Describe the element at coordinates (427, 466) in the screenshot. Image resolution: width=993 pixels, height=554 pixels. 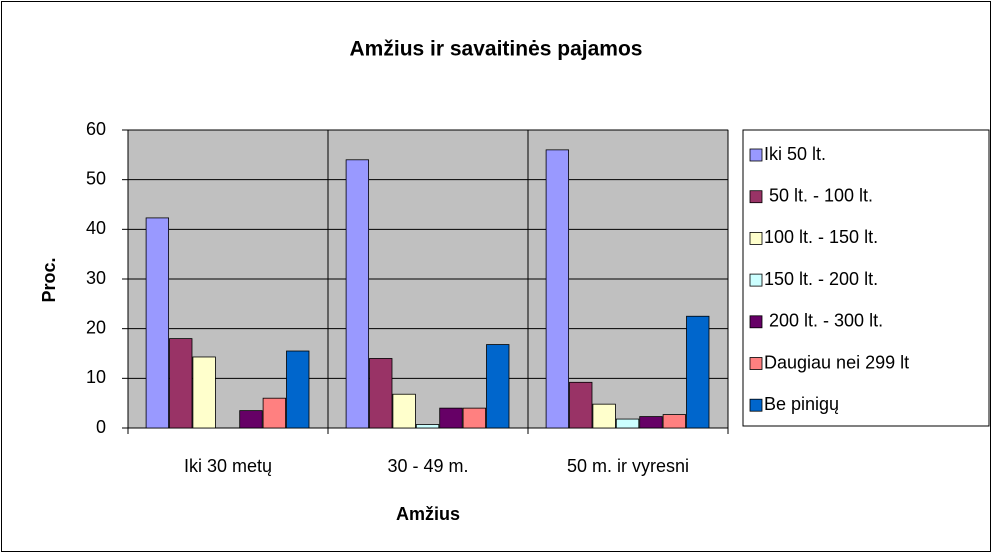
I see `x-tick-label: 30 - 49 m.` at that location.